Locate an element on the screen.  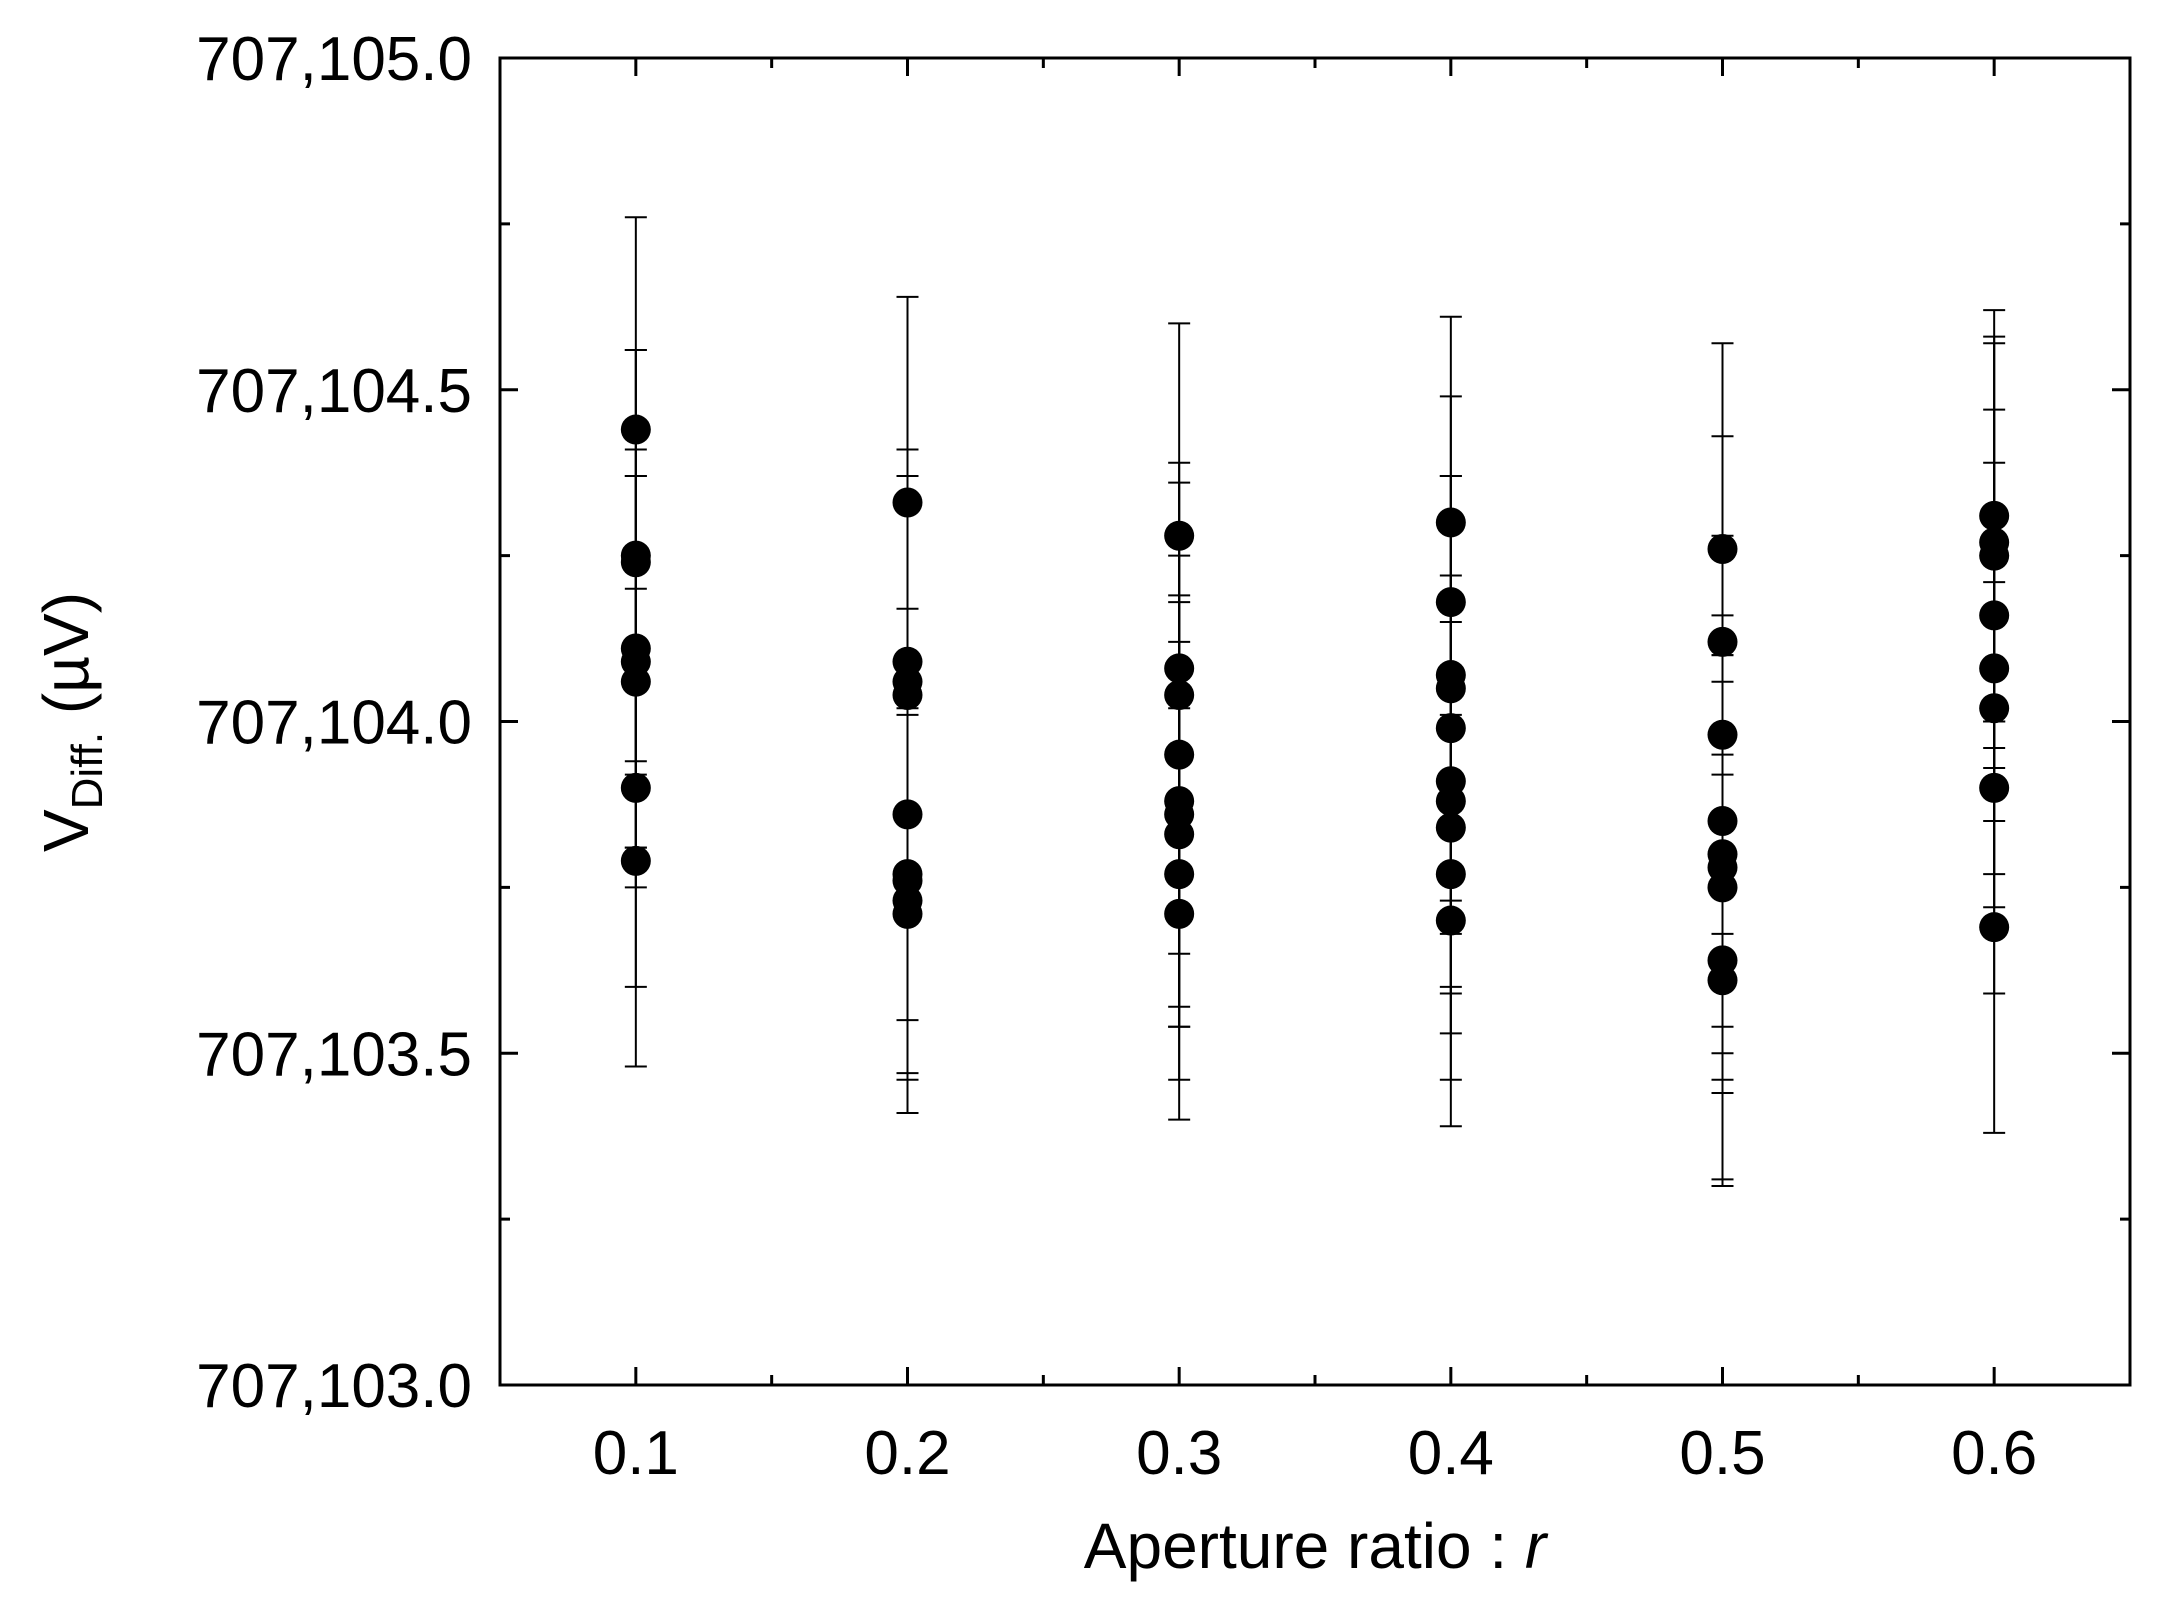
y-axis-label: VDiff. (µV) is located at coordinates (71, 722).